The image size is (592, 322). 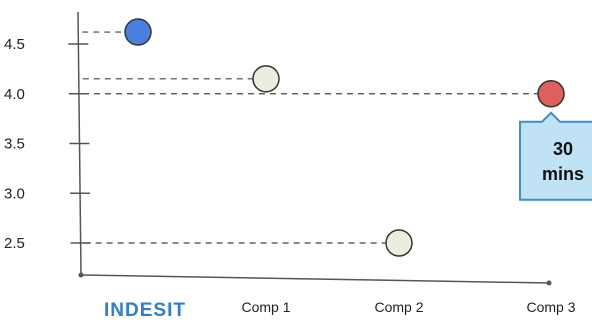 I want to click on brand-label: INDESIT, so click(x=145, y=310).